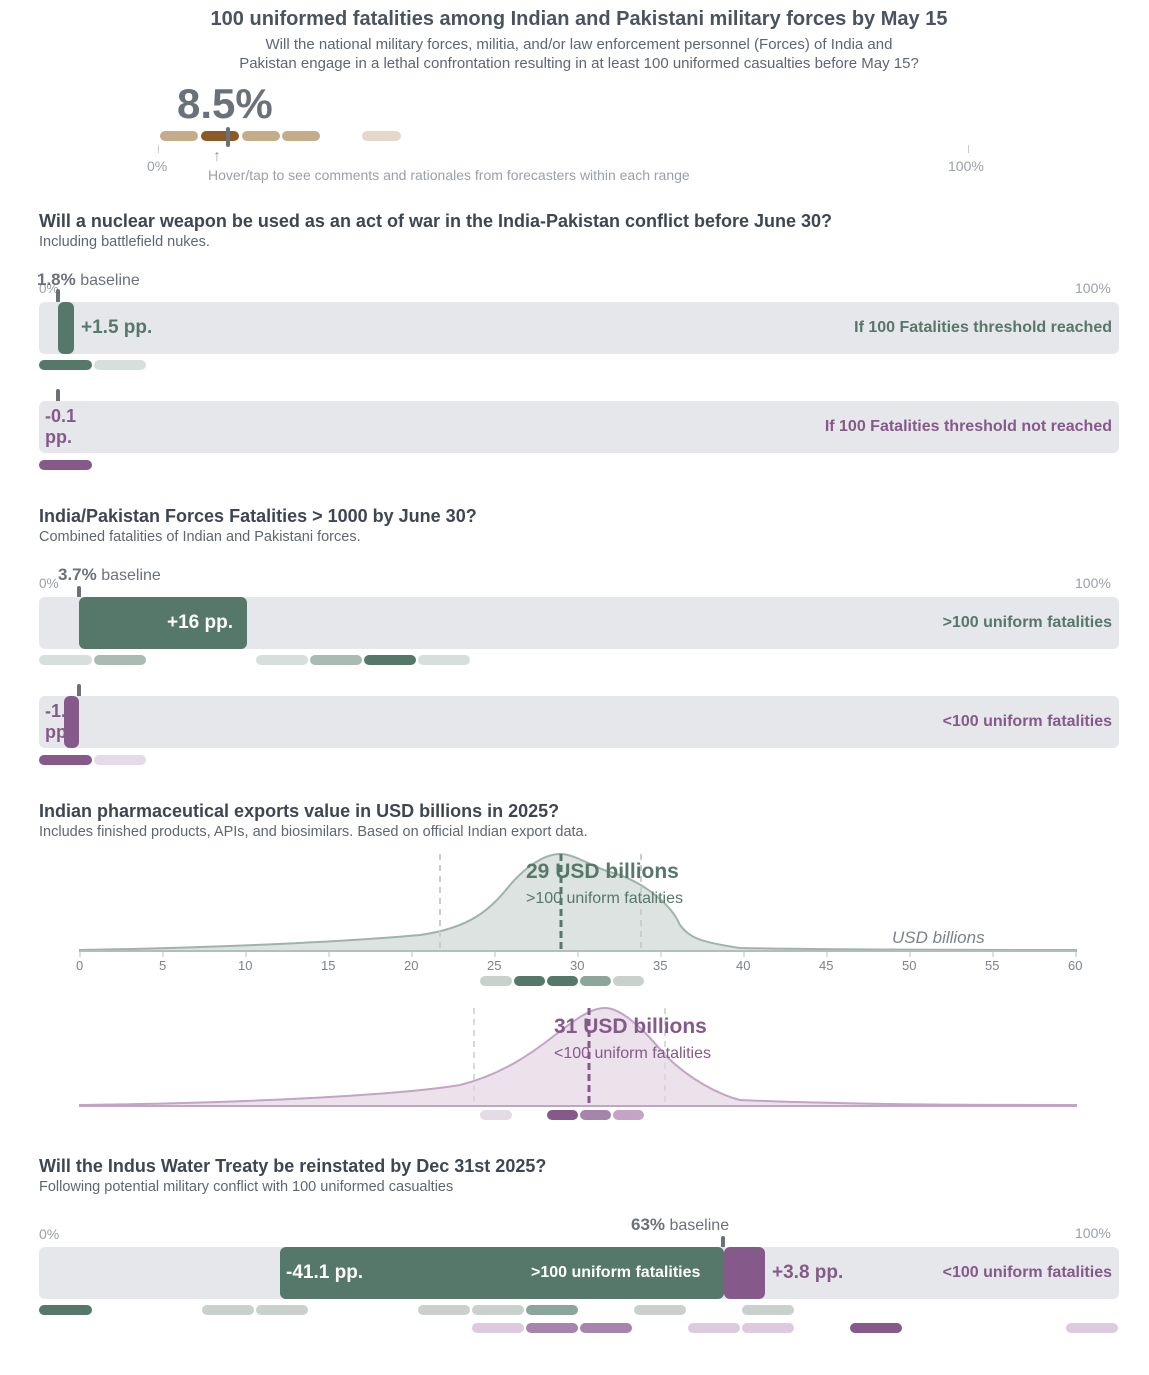  Describe the element at coordinates (502, 1273) in the screenshot. I see `q4-yes-fill` at that location.